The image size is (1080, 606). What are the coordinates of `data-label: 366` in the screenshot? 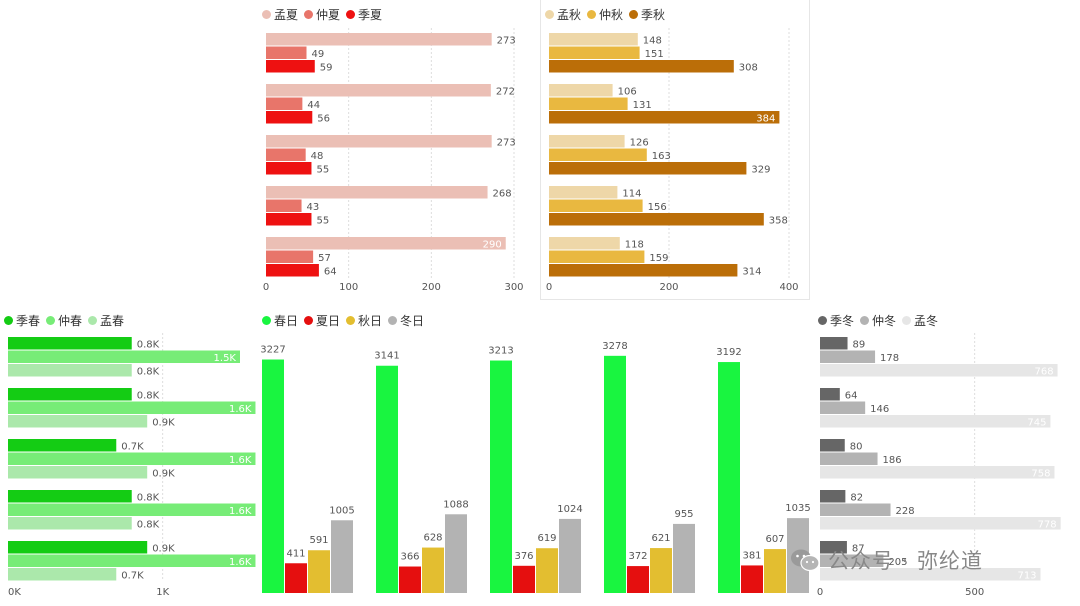 It's located at (409, 557).